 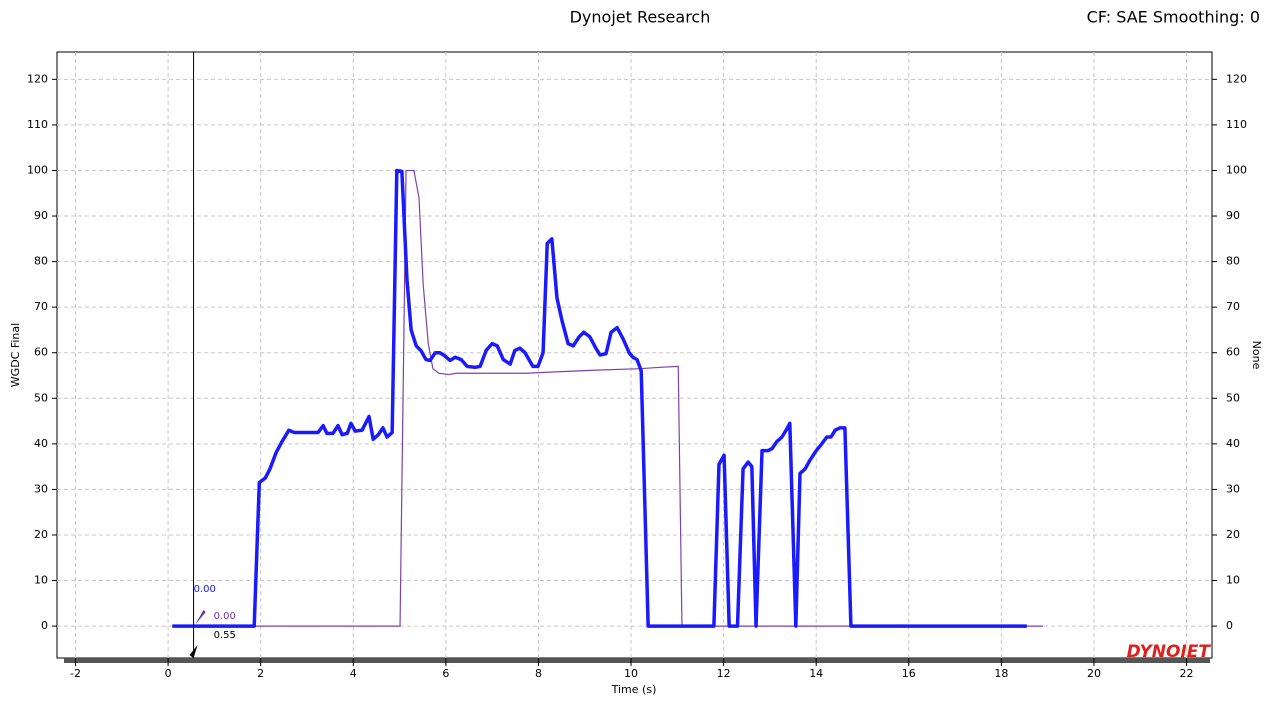 I want to click on y-tick-label: 70, so click(x=41, y=306).